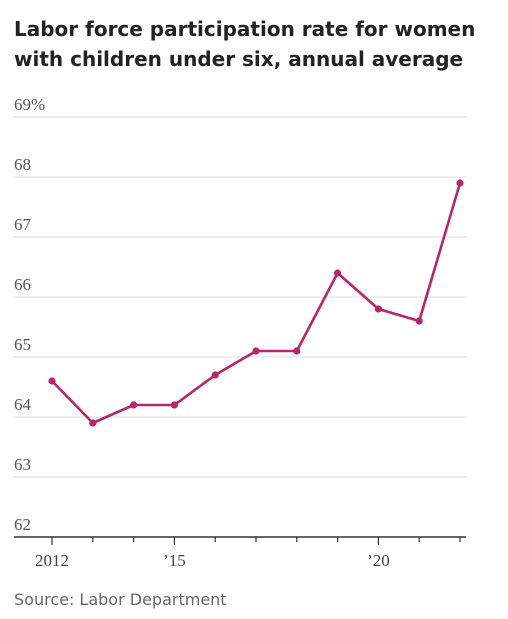 Image resolution: width=508 pixels, height=619 pixels. What do you see at coordinates (174, 560) in the screenshot?
I see `x-tick-label: ’15` at bounding box center [174, 560].